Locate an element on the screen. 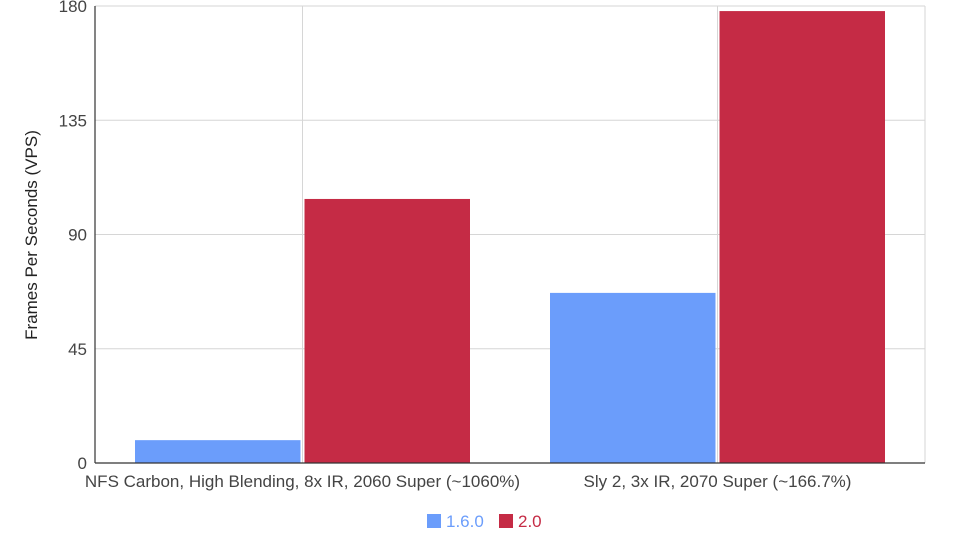 The height and width of the screenshot is (541, 960). y-tick-label: 135 is located at coordinates (73, 120).